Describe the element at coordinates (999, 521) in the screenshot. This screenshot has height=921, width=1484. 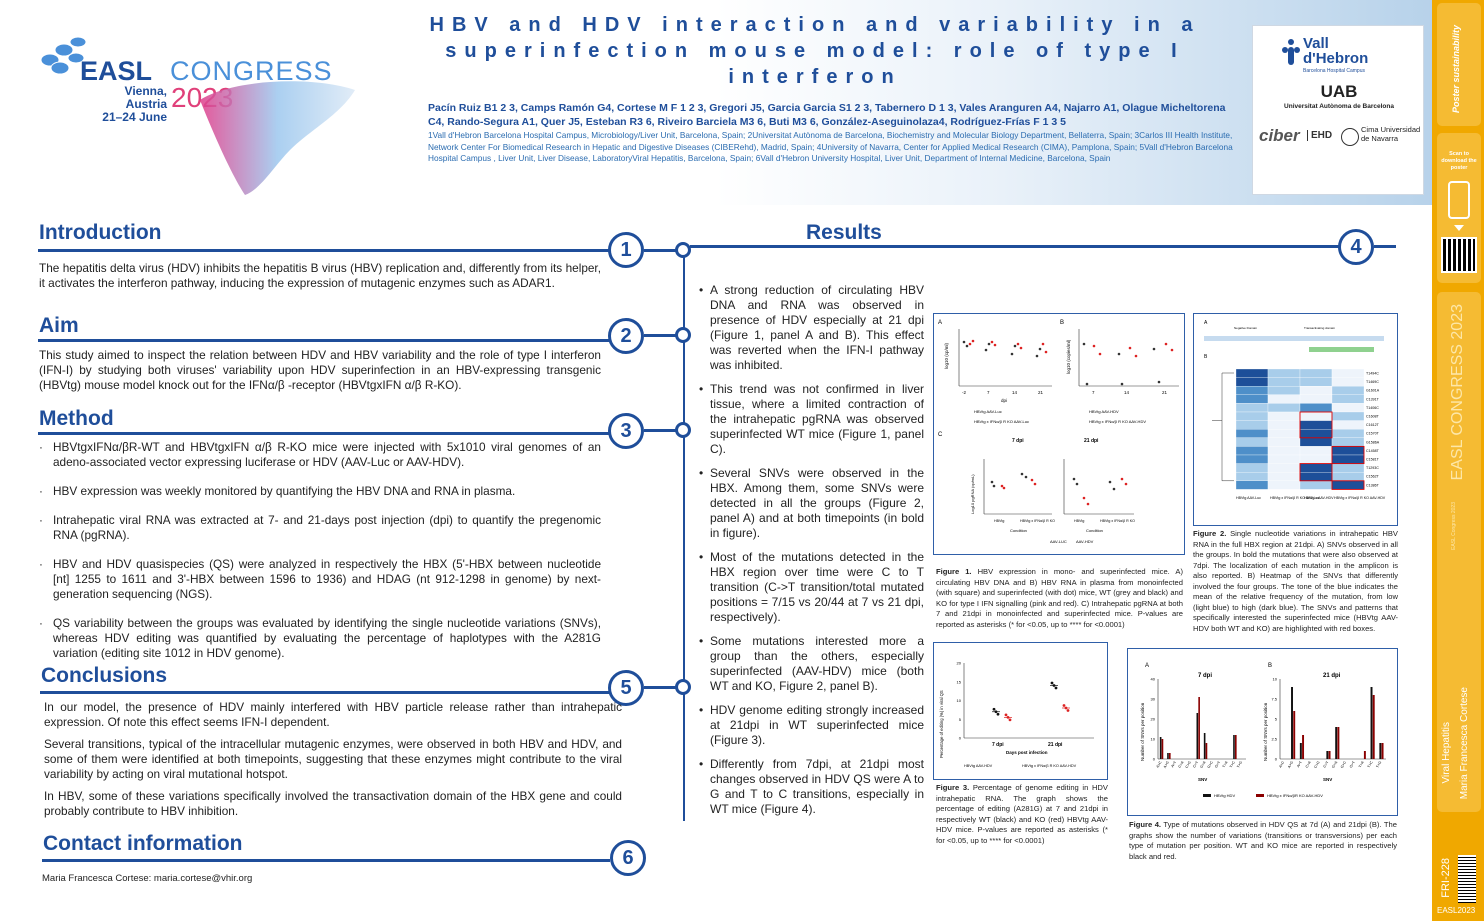
I see `tick-label: HBVtg` at that location.